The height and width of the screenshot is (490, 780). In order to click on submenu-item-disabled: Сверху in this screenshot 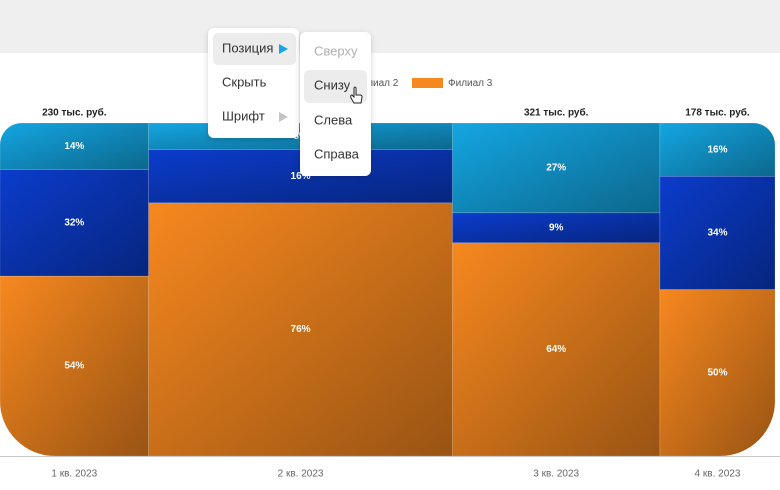, I will do `click(336, 50)`.